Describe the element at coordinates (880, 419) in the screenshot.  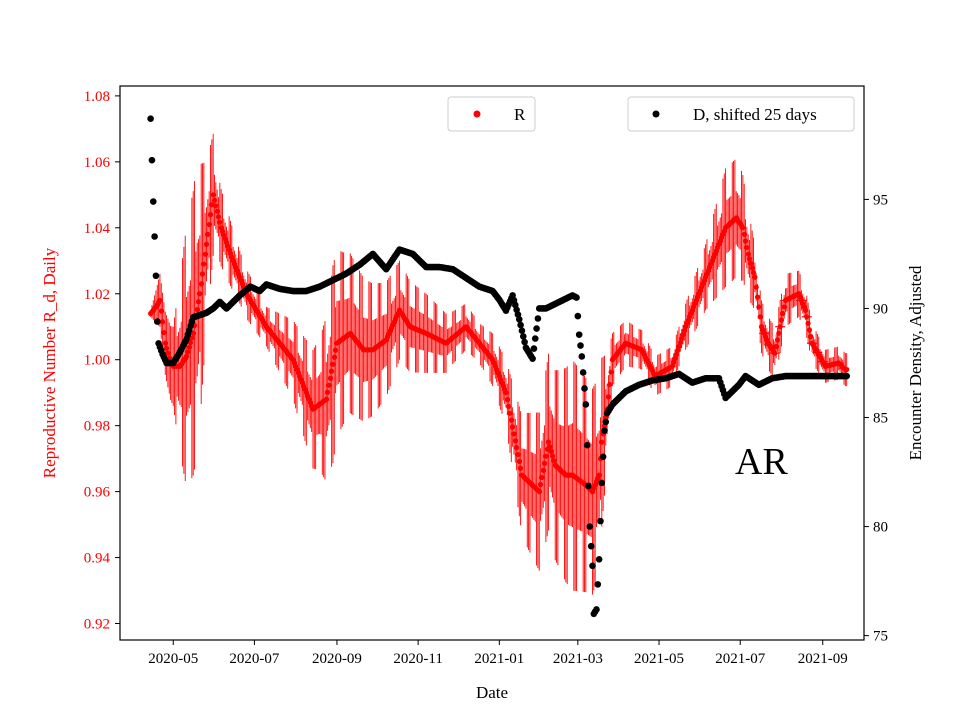
I see `y-right-tick-label: 85` at that location.